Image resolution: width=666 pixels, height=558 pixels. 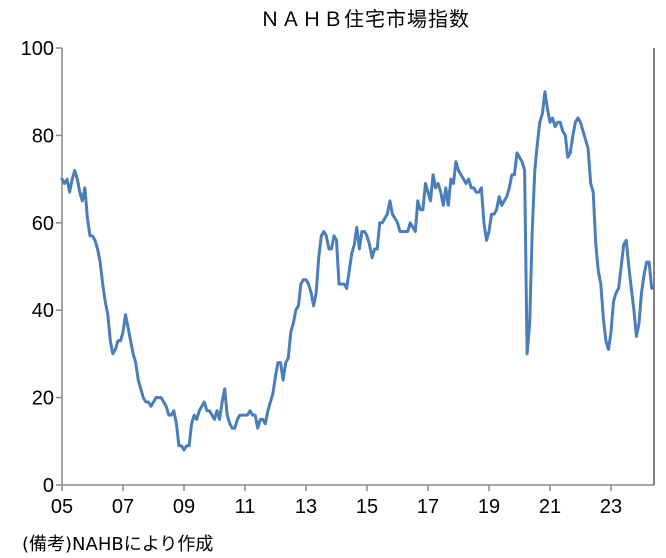 What do you see at coordinates (489, 507) in the screenshot?
I see `x-tick-label: 19` at bounding box center [489, 507].